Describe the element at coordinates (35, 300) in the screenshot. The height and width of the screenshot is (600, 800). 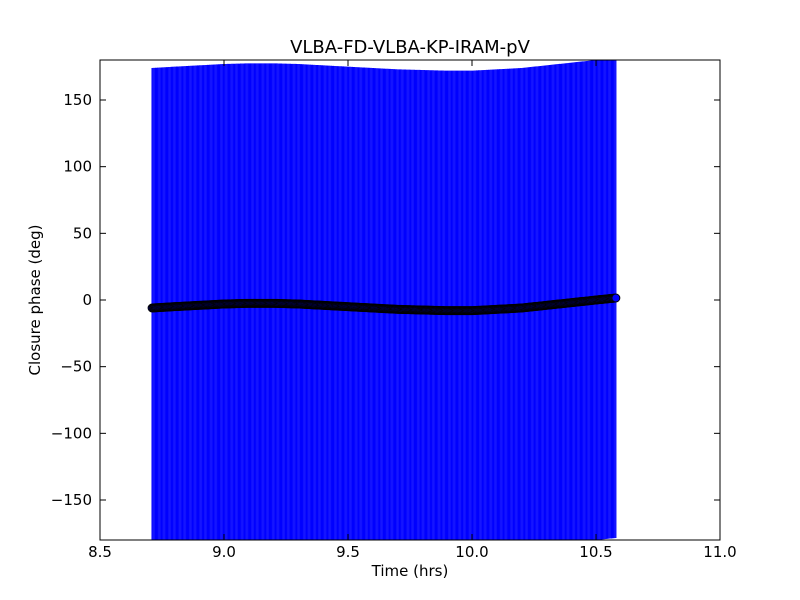
I see `y-axis-label: Closure phase (deg)` at that location.